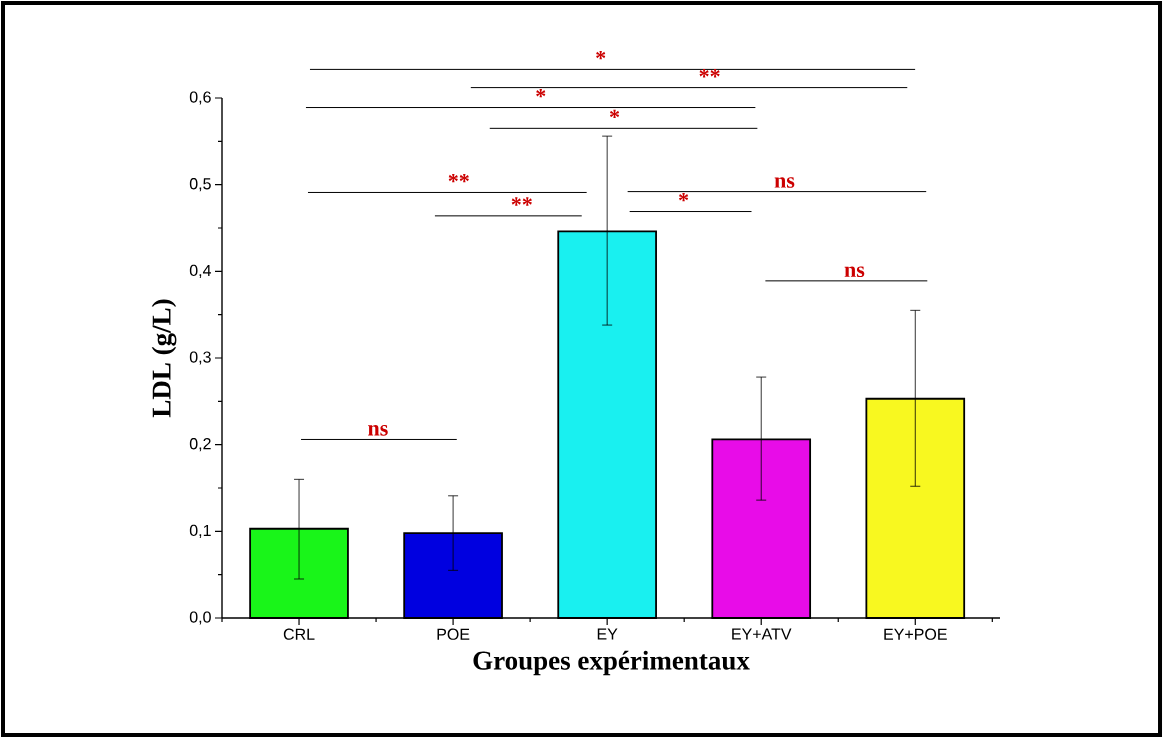 This screenshot has width=1163, height=738. What do you see at coordinates (299, 634) in the screenshot?
I see `x-tick-label: CRL` at bounding box center [299, 634].